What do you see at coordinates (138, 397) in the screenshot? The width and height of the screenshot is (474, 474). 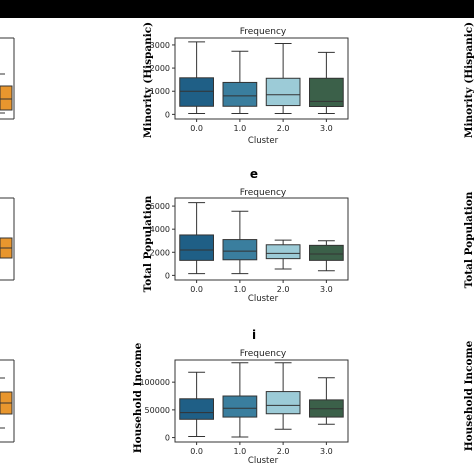 I see `y-axis-label: Household Income` at bounding box center [138, 397].